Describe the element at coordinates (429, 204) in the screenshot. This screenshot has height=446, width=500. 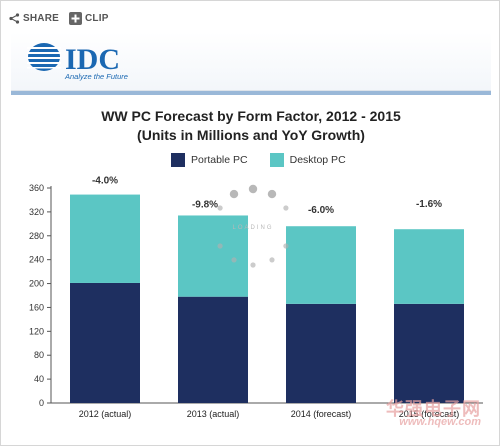
I see `growth-label: -1.6%` at that location.